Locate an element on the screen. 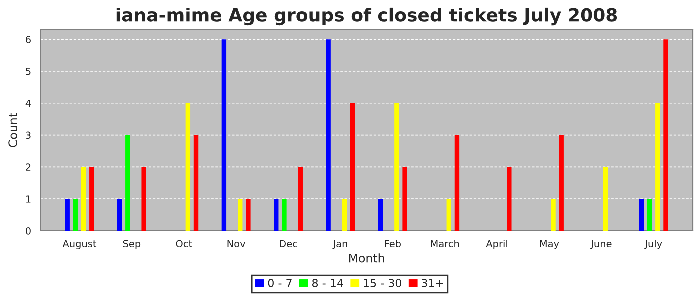 This screenshot has height=300, width=700. x-tick-label: June is located at coordinates (601, 245).